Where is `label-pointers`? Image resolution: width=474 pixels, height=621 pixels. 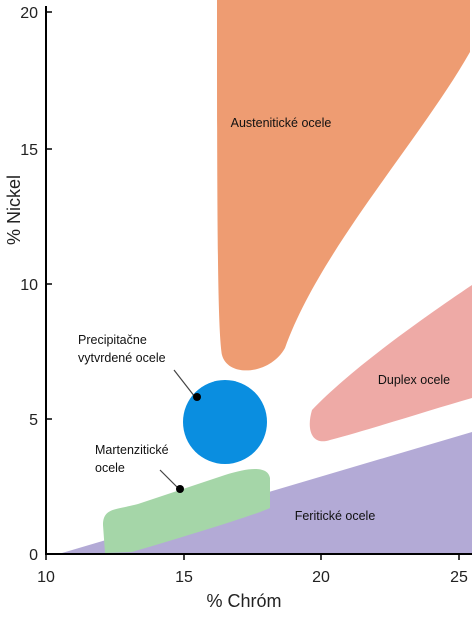
label-pointers is located at coordinates (180, 431).